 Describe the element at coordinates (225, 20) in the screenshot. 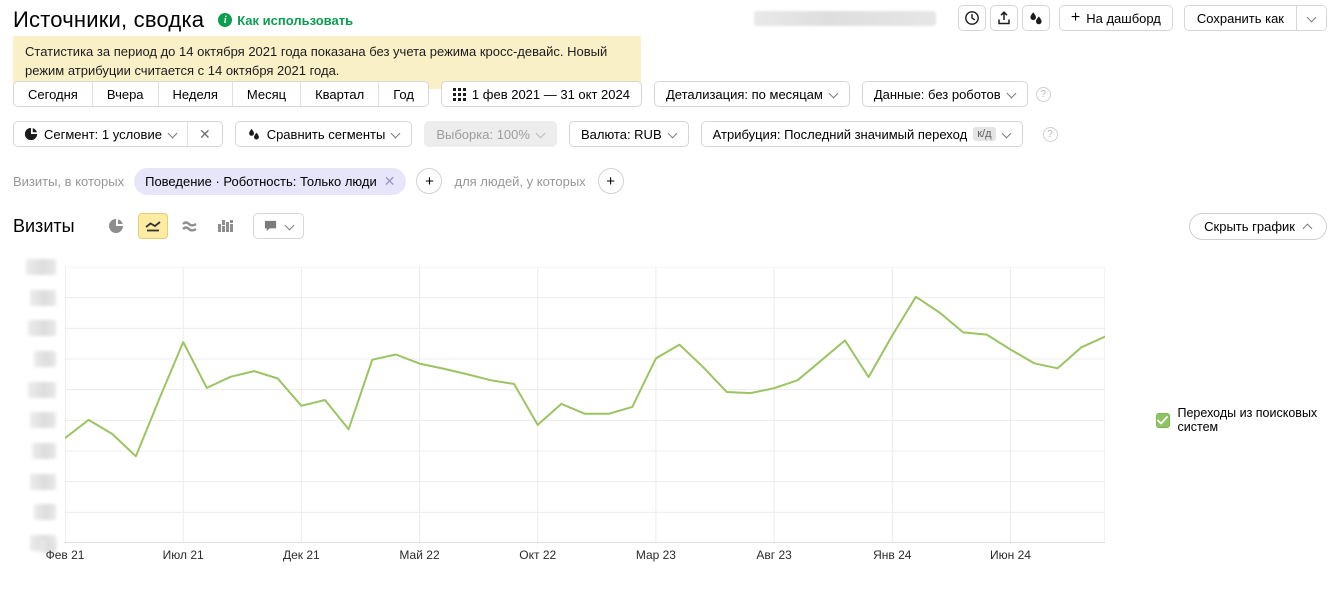

I see `info-icon: i` at that location.